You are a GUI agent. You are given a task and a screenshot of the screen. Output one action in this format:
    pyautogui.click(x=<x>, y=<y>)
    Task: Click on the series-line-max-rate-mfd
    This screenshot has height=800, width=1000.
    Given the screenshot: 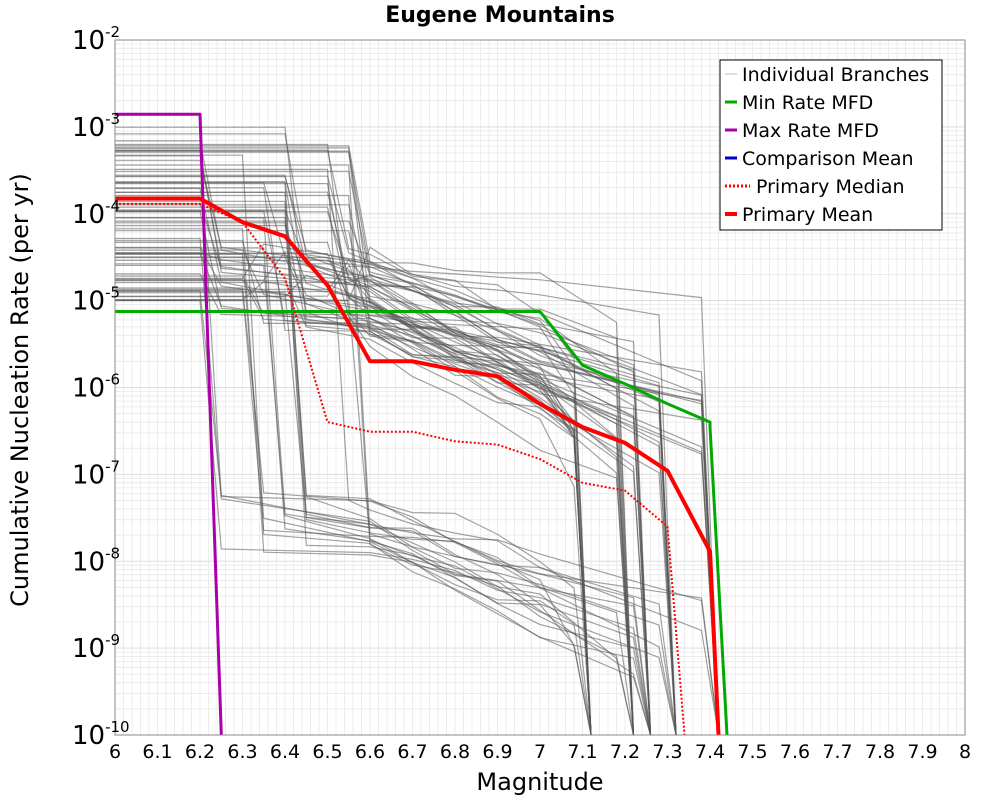 What is the action you would take?
    pyautogui.click(x=169, y=424)
    